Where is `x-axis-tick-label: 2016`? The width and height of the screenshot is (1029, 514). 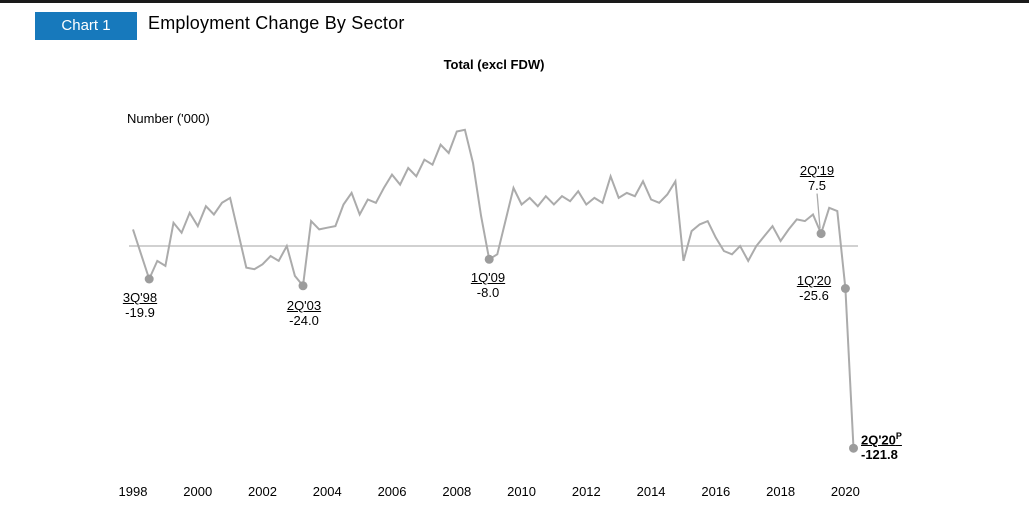
x-axis-tick-label: 2016 is located at coordinates (716, 491).